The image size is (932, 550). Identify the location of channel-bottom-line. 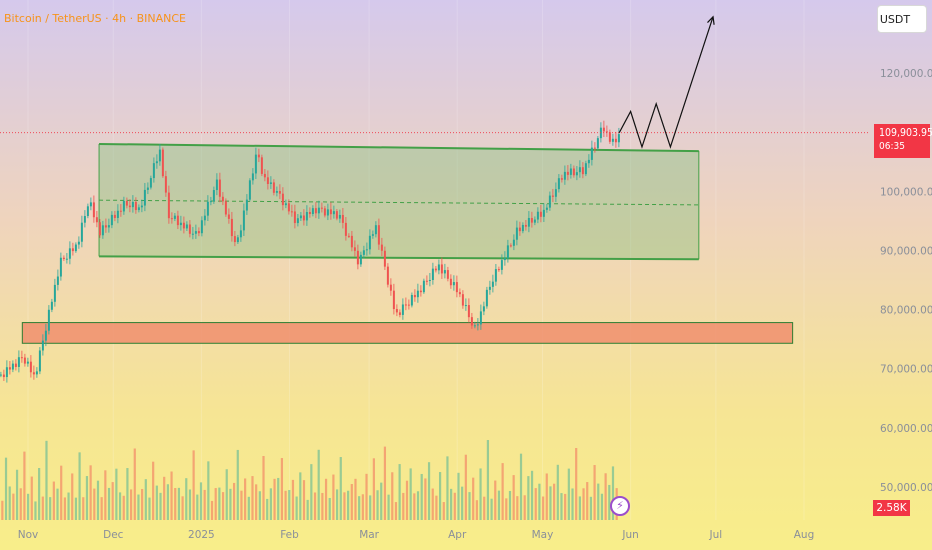
(399, 258).